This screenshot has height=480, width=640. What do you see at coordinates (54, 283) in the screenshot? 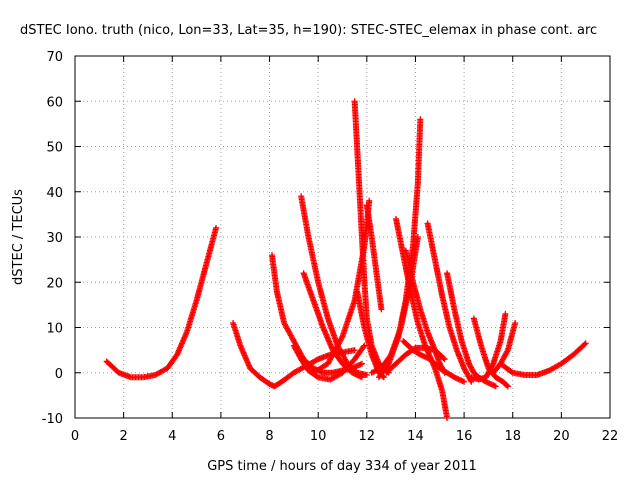
I see `y-tick-label: 20` at bounding box center [54, 283].